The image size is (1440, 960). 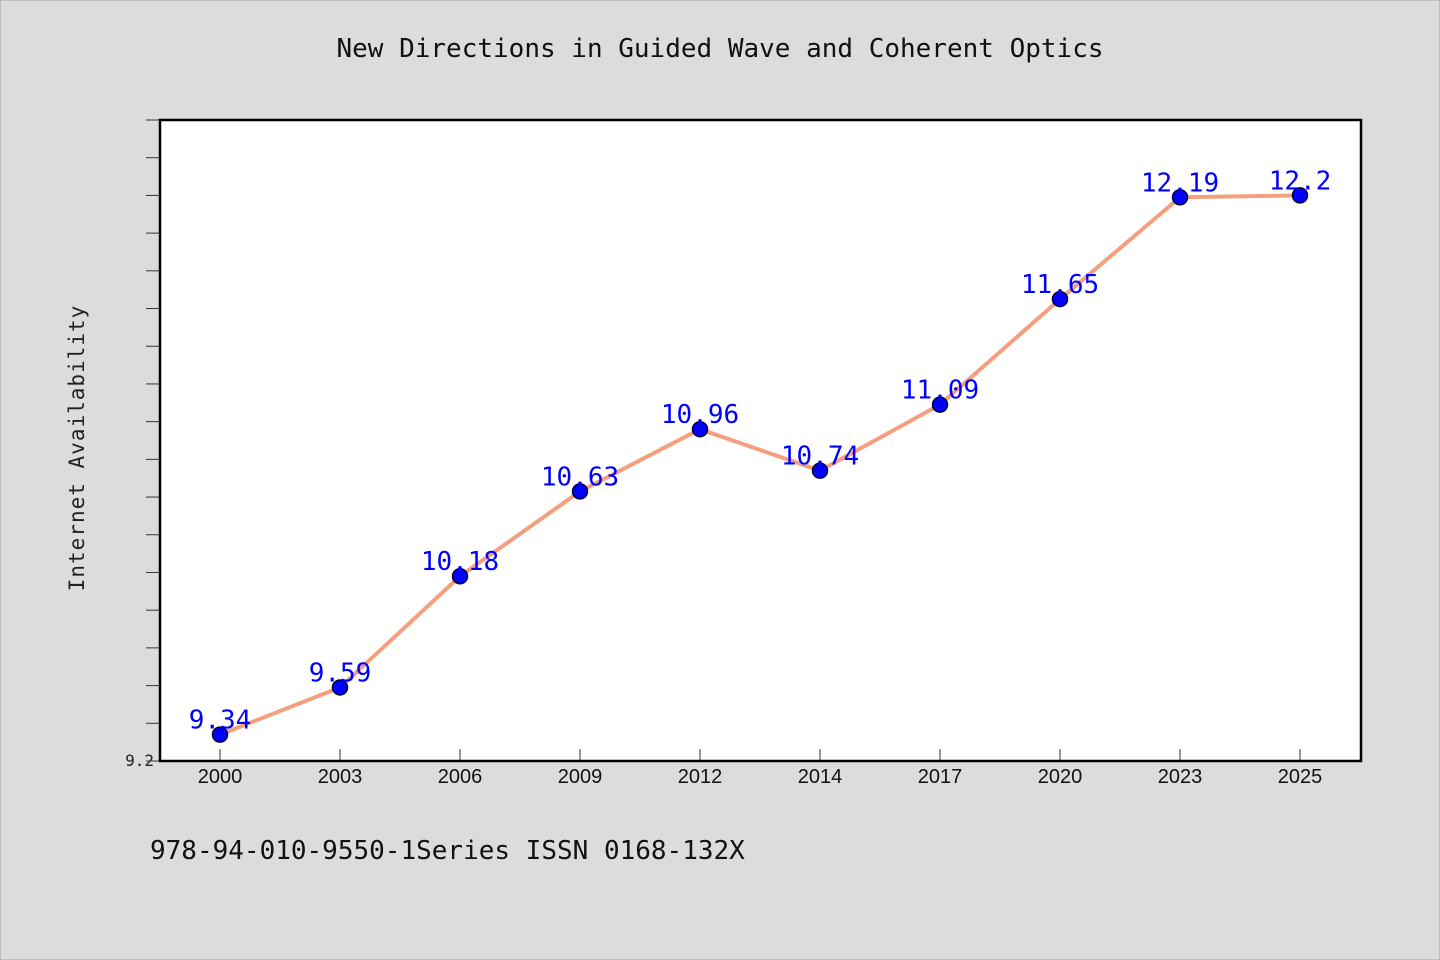 What do you see at coordinates (220, 777) in the screenshot?
I see `x-tick-label: 2000` at bounding box center [220, 777].